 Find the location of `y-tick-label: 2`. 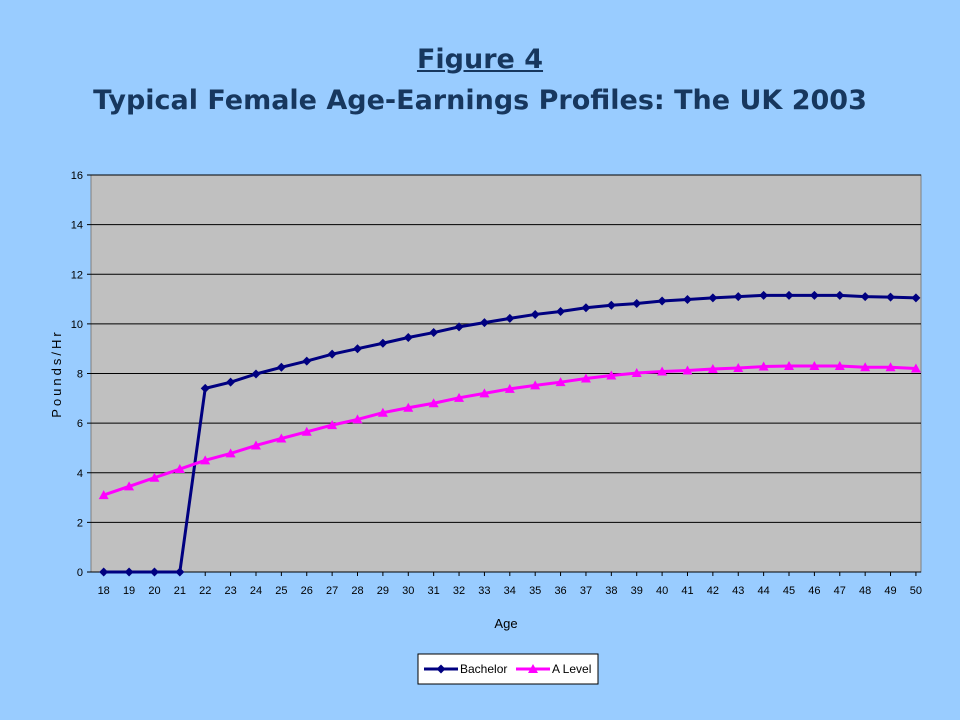

y-tick-label: 2 is located at coordinates (80, 523).